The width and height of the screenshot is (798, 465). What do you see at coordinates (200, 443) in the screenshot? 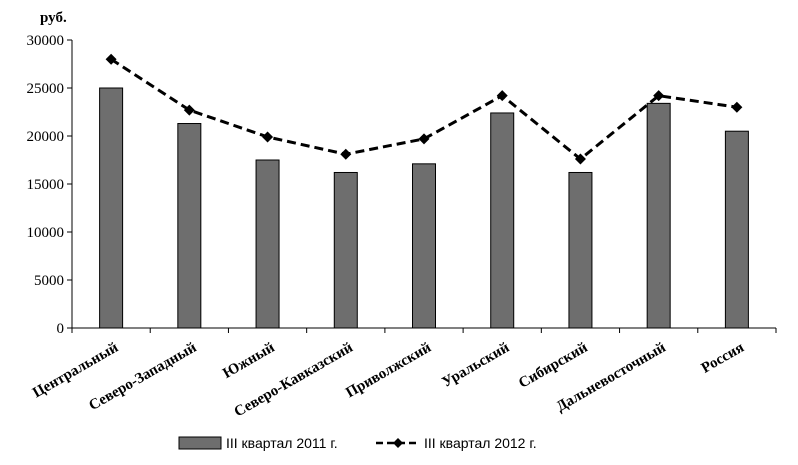
I see `legend-swatch-bar` at bounding box center [200, 443].